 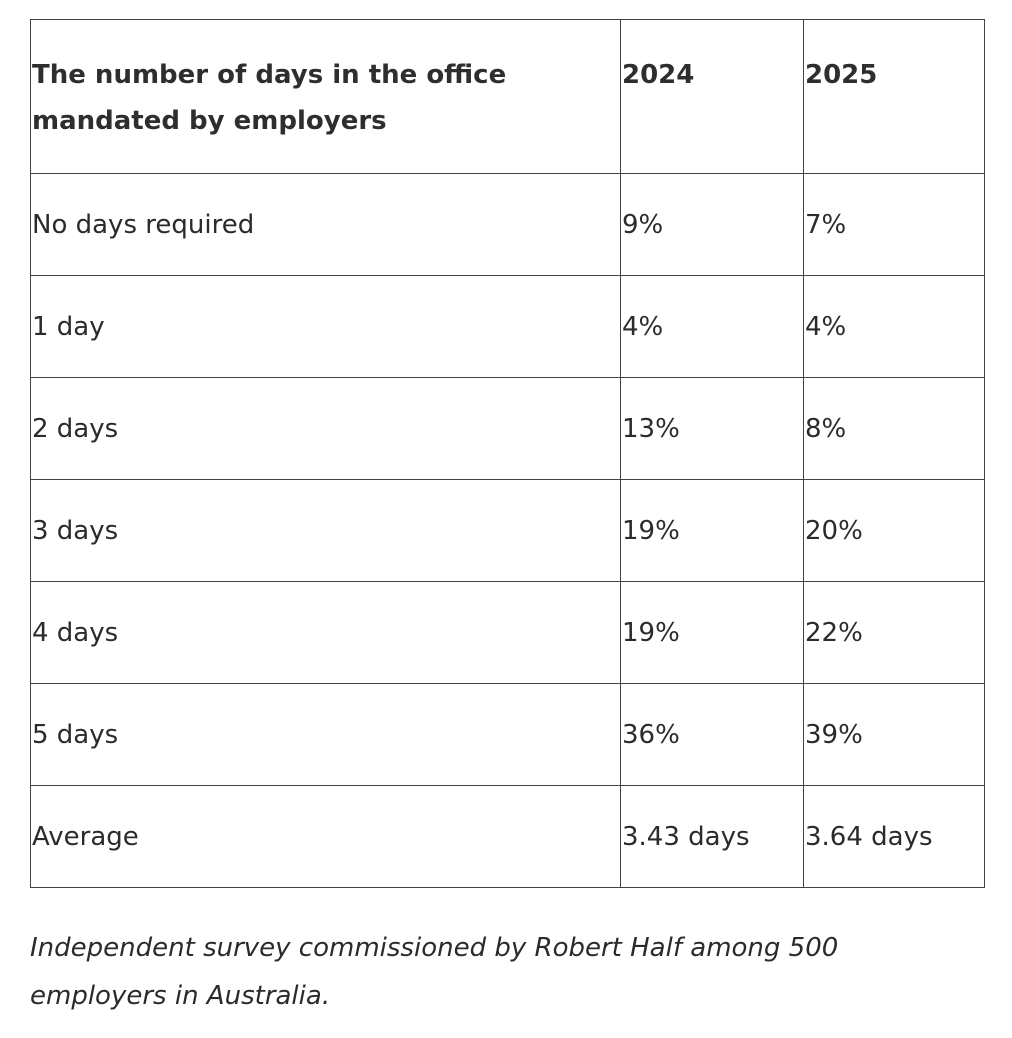 What do you see at coordinates (894, 96) in the screenshot?
I see `header-year-2025: 2025` at bounding box center [894, 96].